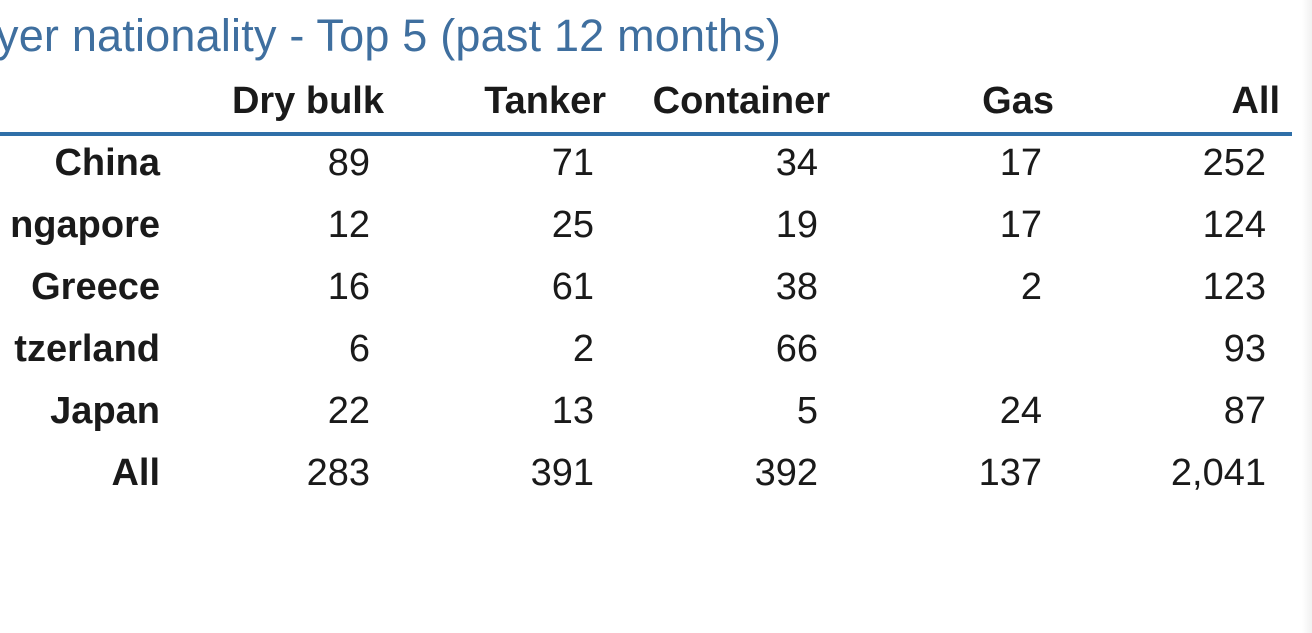  Describe the element at coordinates (348, 411) in the screenshot. I see `table-cell-dry-bulk: 22` at that location.